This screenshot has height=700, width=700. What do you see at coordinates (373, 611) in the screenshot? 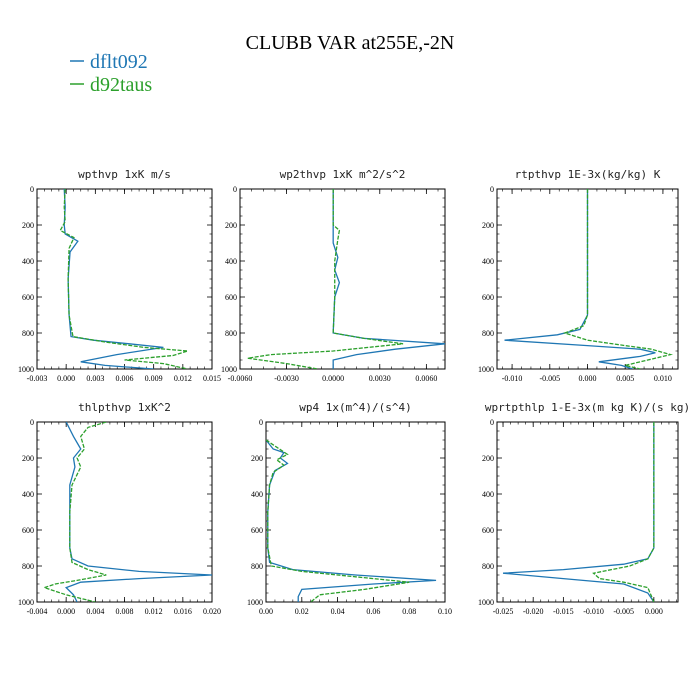
I see `x-tick-label: 0.06` at bounding box center [373, 611].